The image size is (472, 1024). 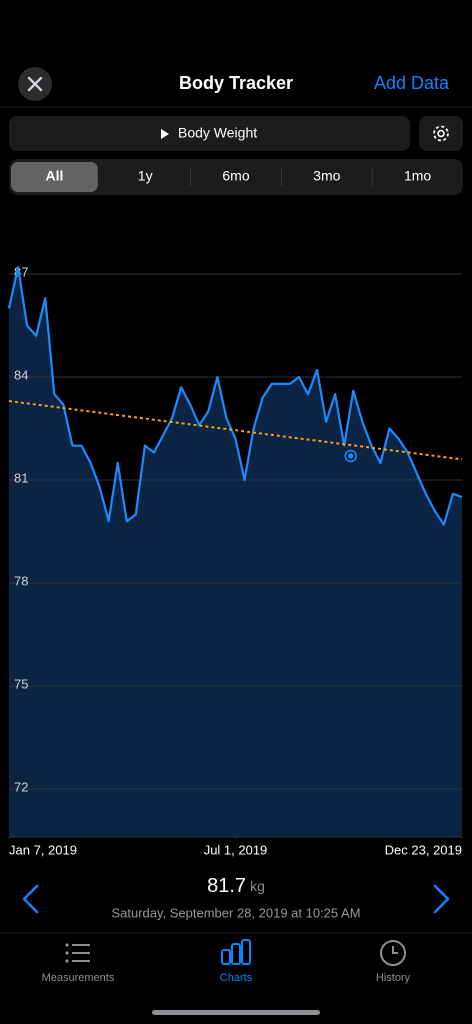 I want to click on gear-hub, so click(x=441, y=133).